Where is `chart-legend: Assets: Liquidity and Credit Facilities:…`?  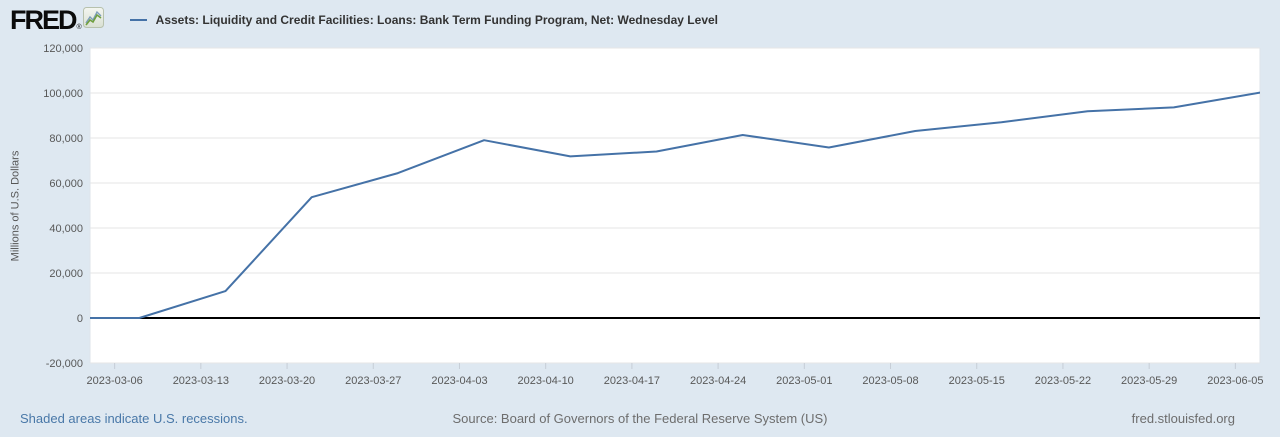
chart-legend: Assets: Liquidity and Credit Facilities:… is located at coordinates (423, 20).